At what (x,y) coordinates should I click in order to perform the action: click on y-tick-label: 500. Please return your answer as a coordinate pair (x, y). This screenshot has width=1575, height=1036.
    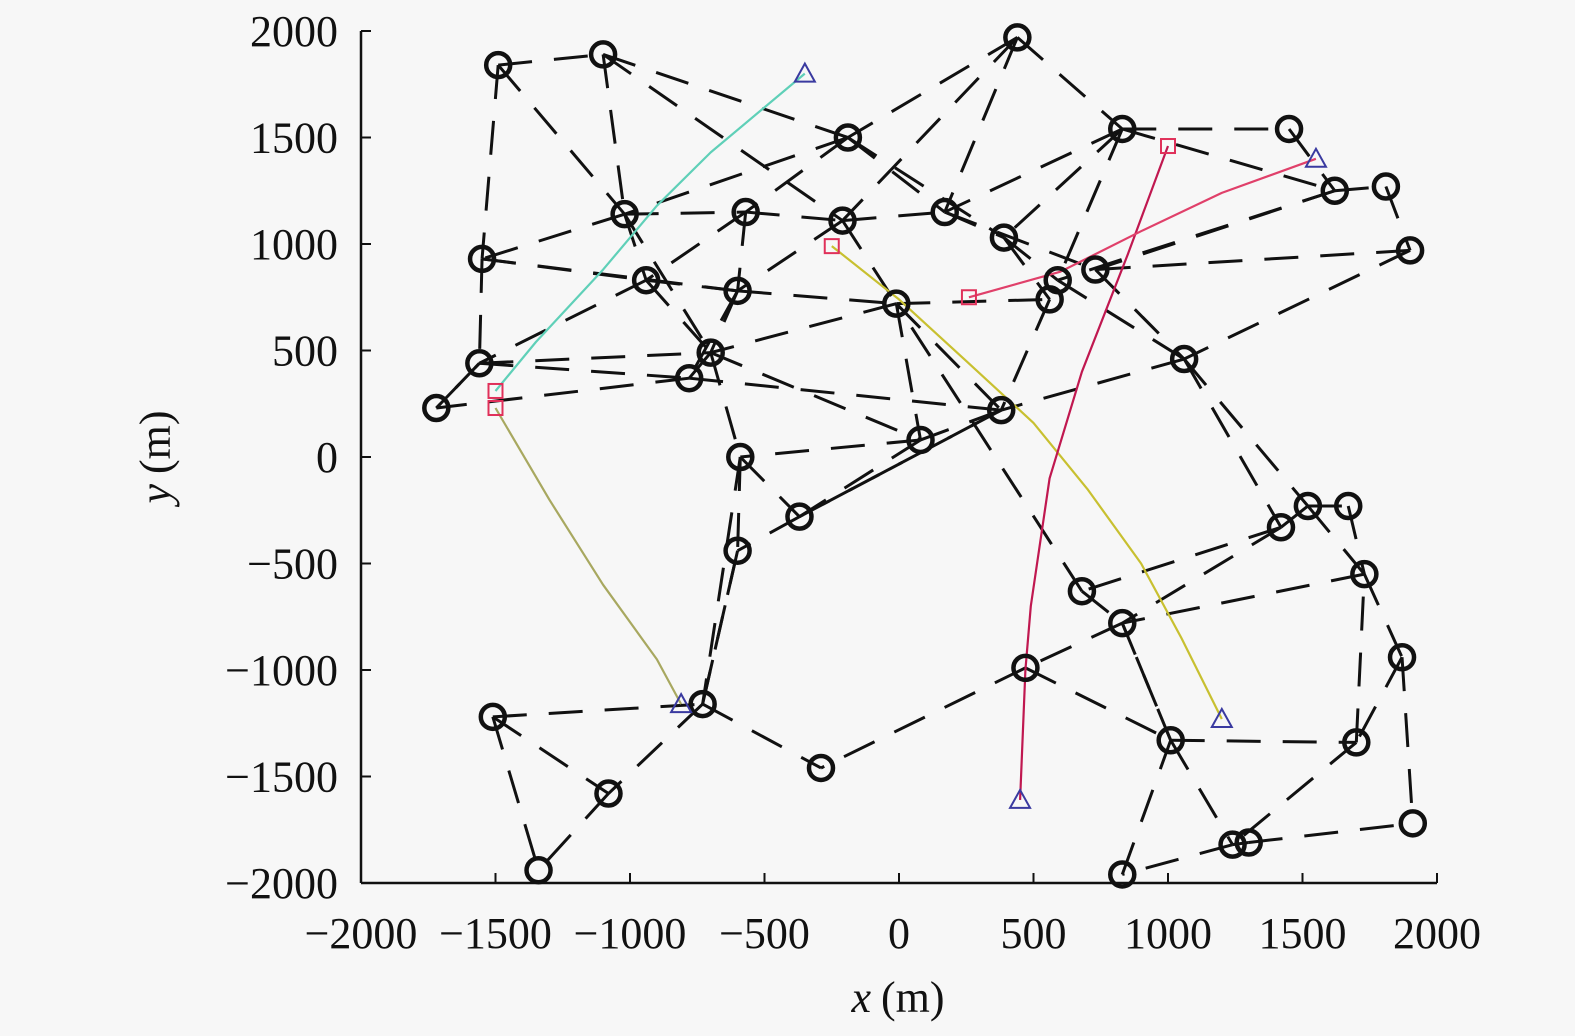
    Looking at the image, I should click on (305, 351).